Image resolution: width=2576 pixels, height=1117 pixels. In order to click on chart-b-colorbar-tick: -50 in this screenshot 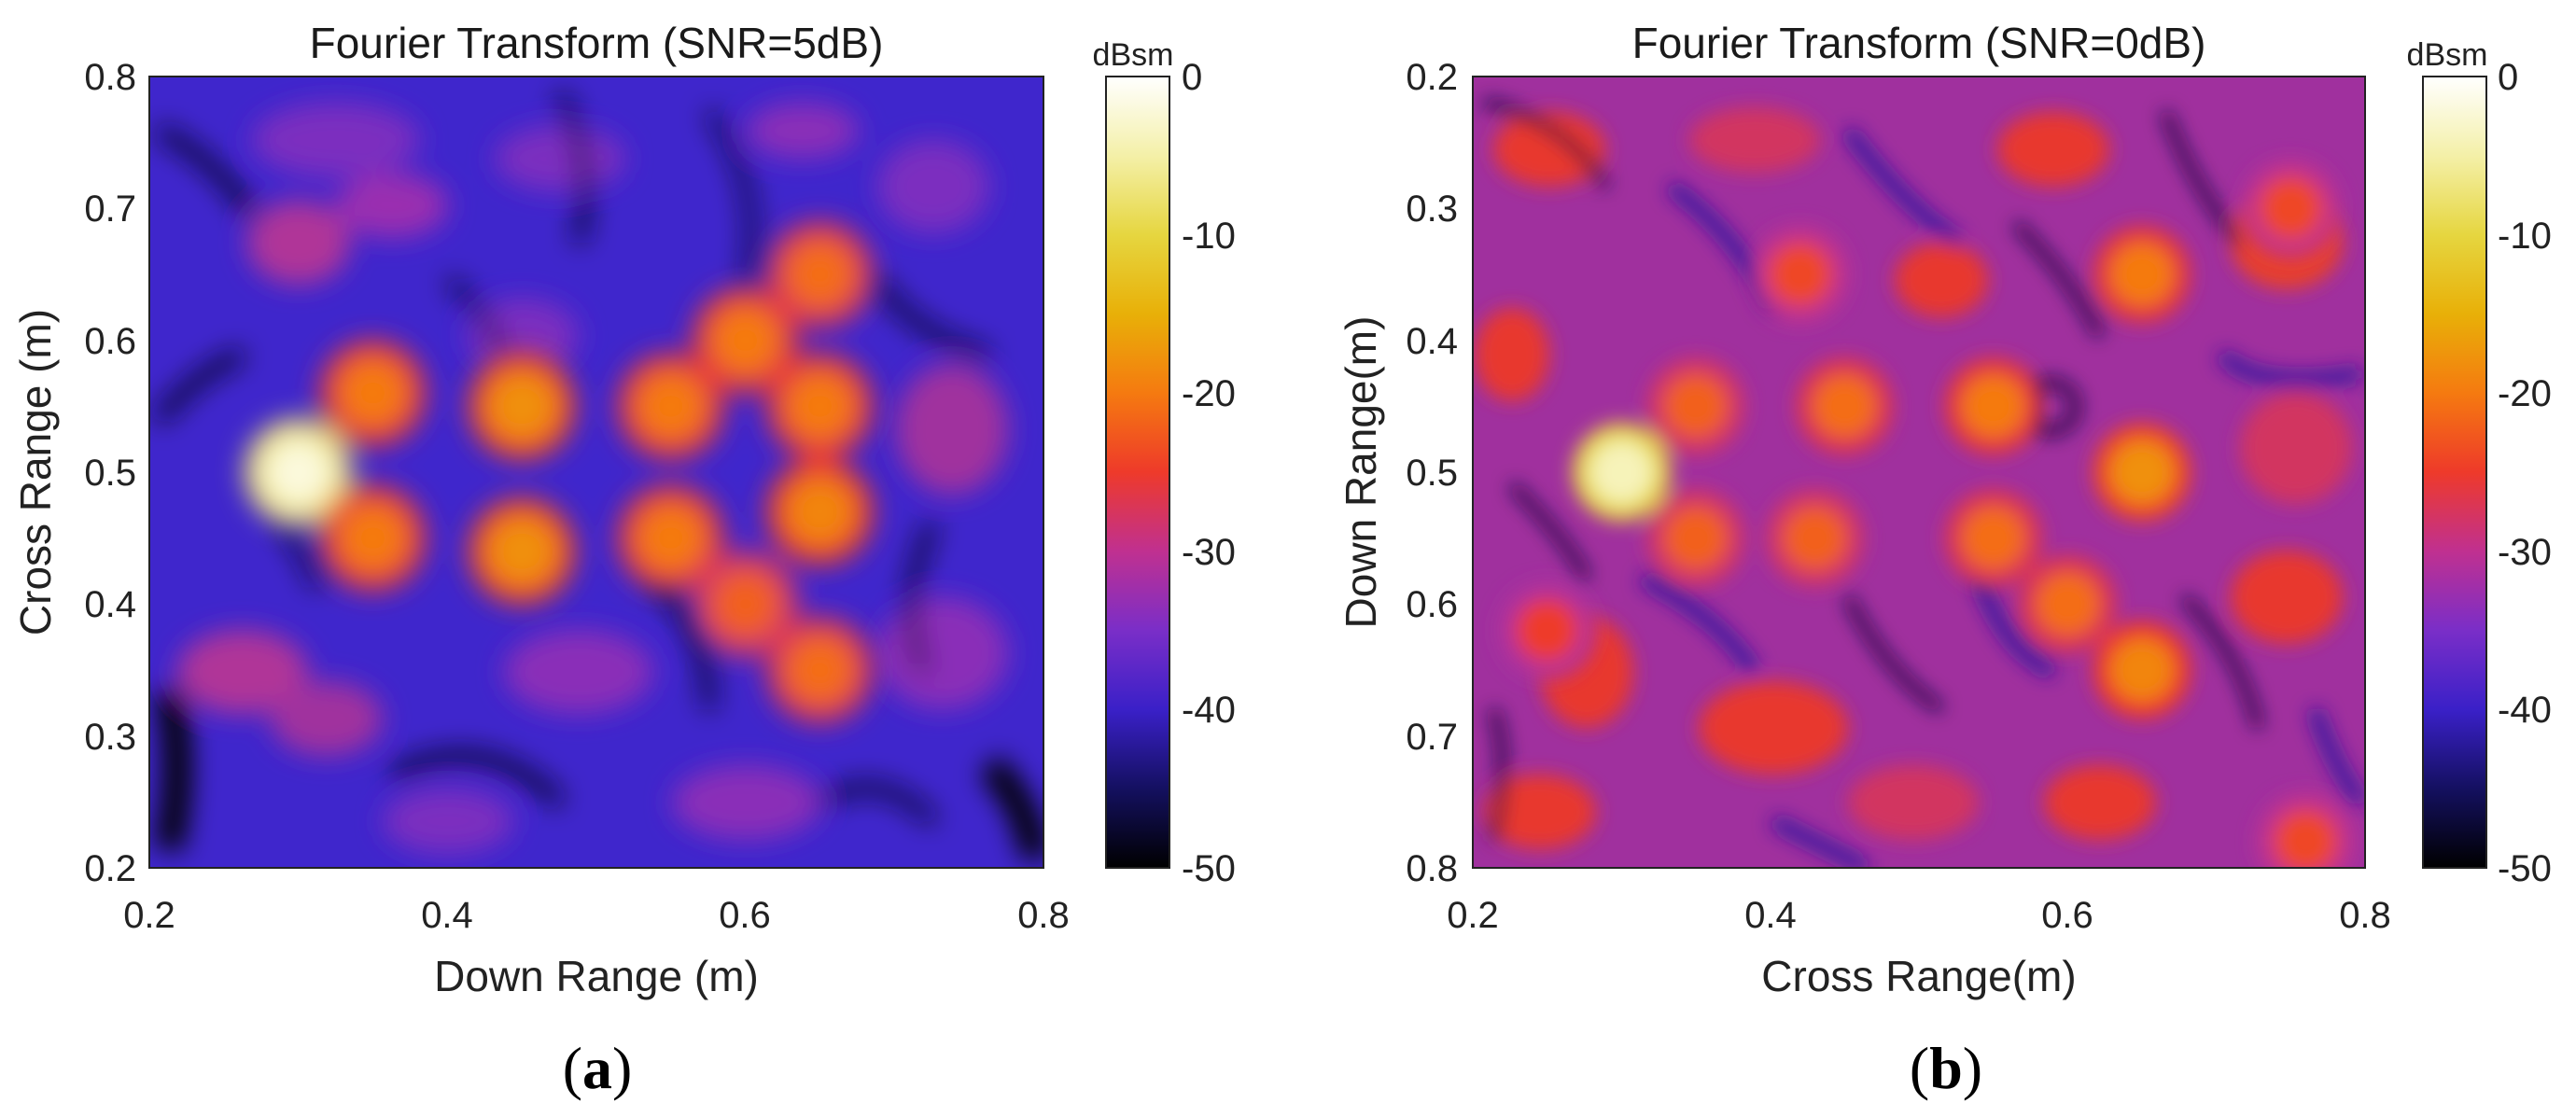, I will do `click(2525, 869)`.